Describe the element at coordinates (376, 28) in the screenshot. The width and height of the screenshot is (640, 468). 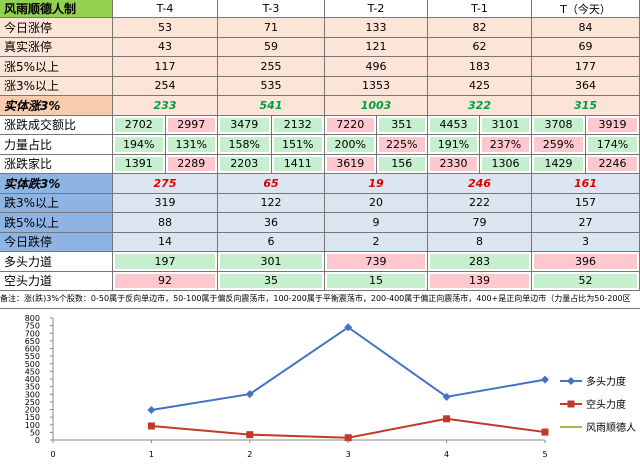
I see `cell: 133` at that location.